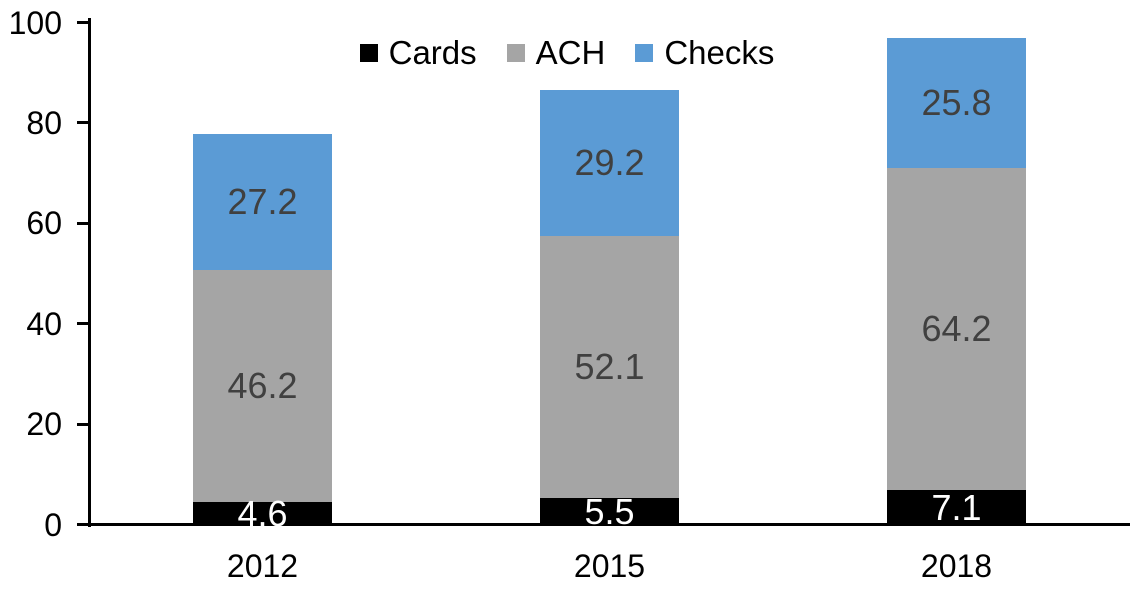  I want to click on bar-value-label: 29.2, so click(609, 163).